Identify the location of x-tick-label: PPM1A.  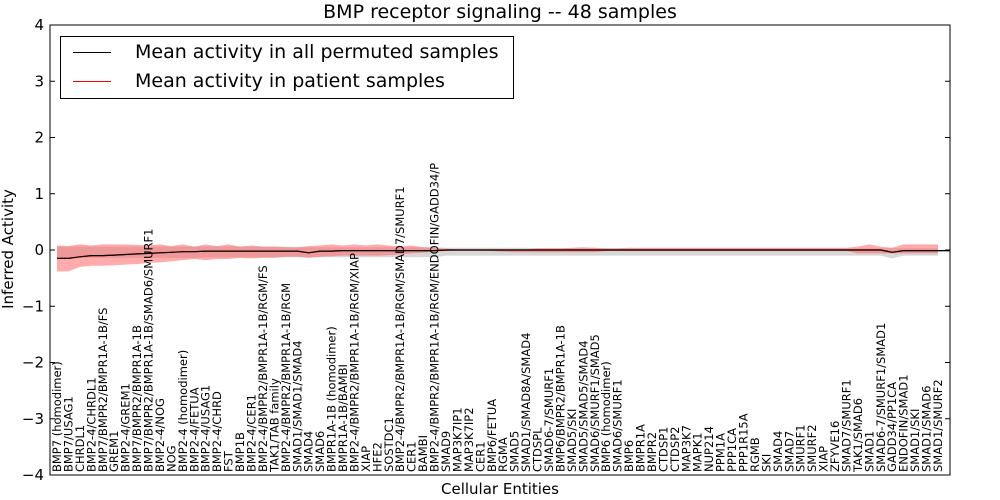
(721, 452).